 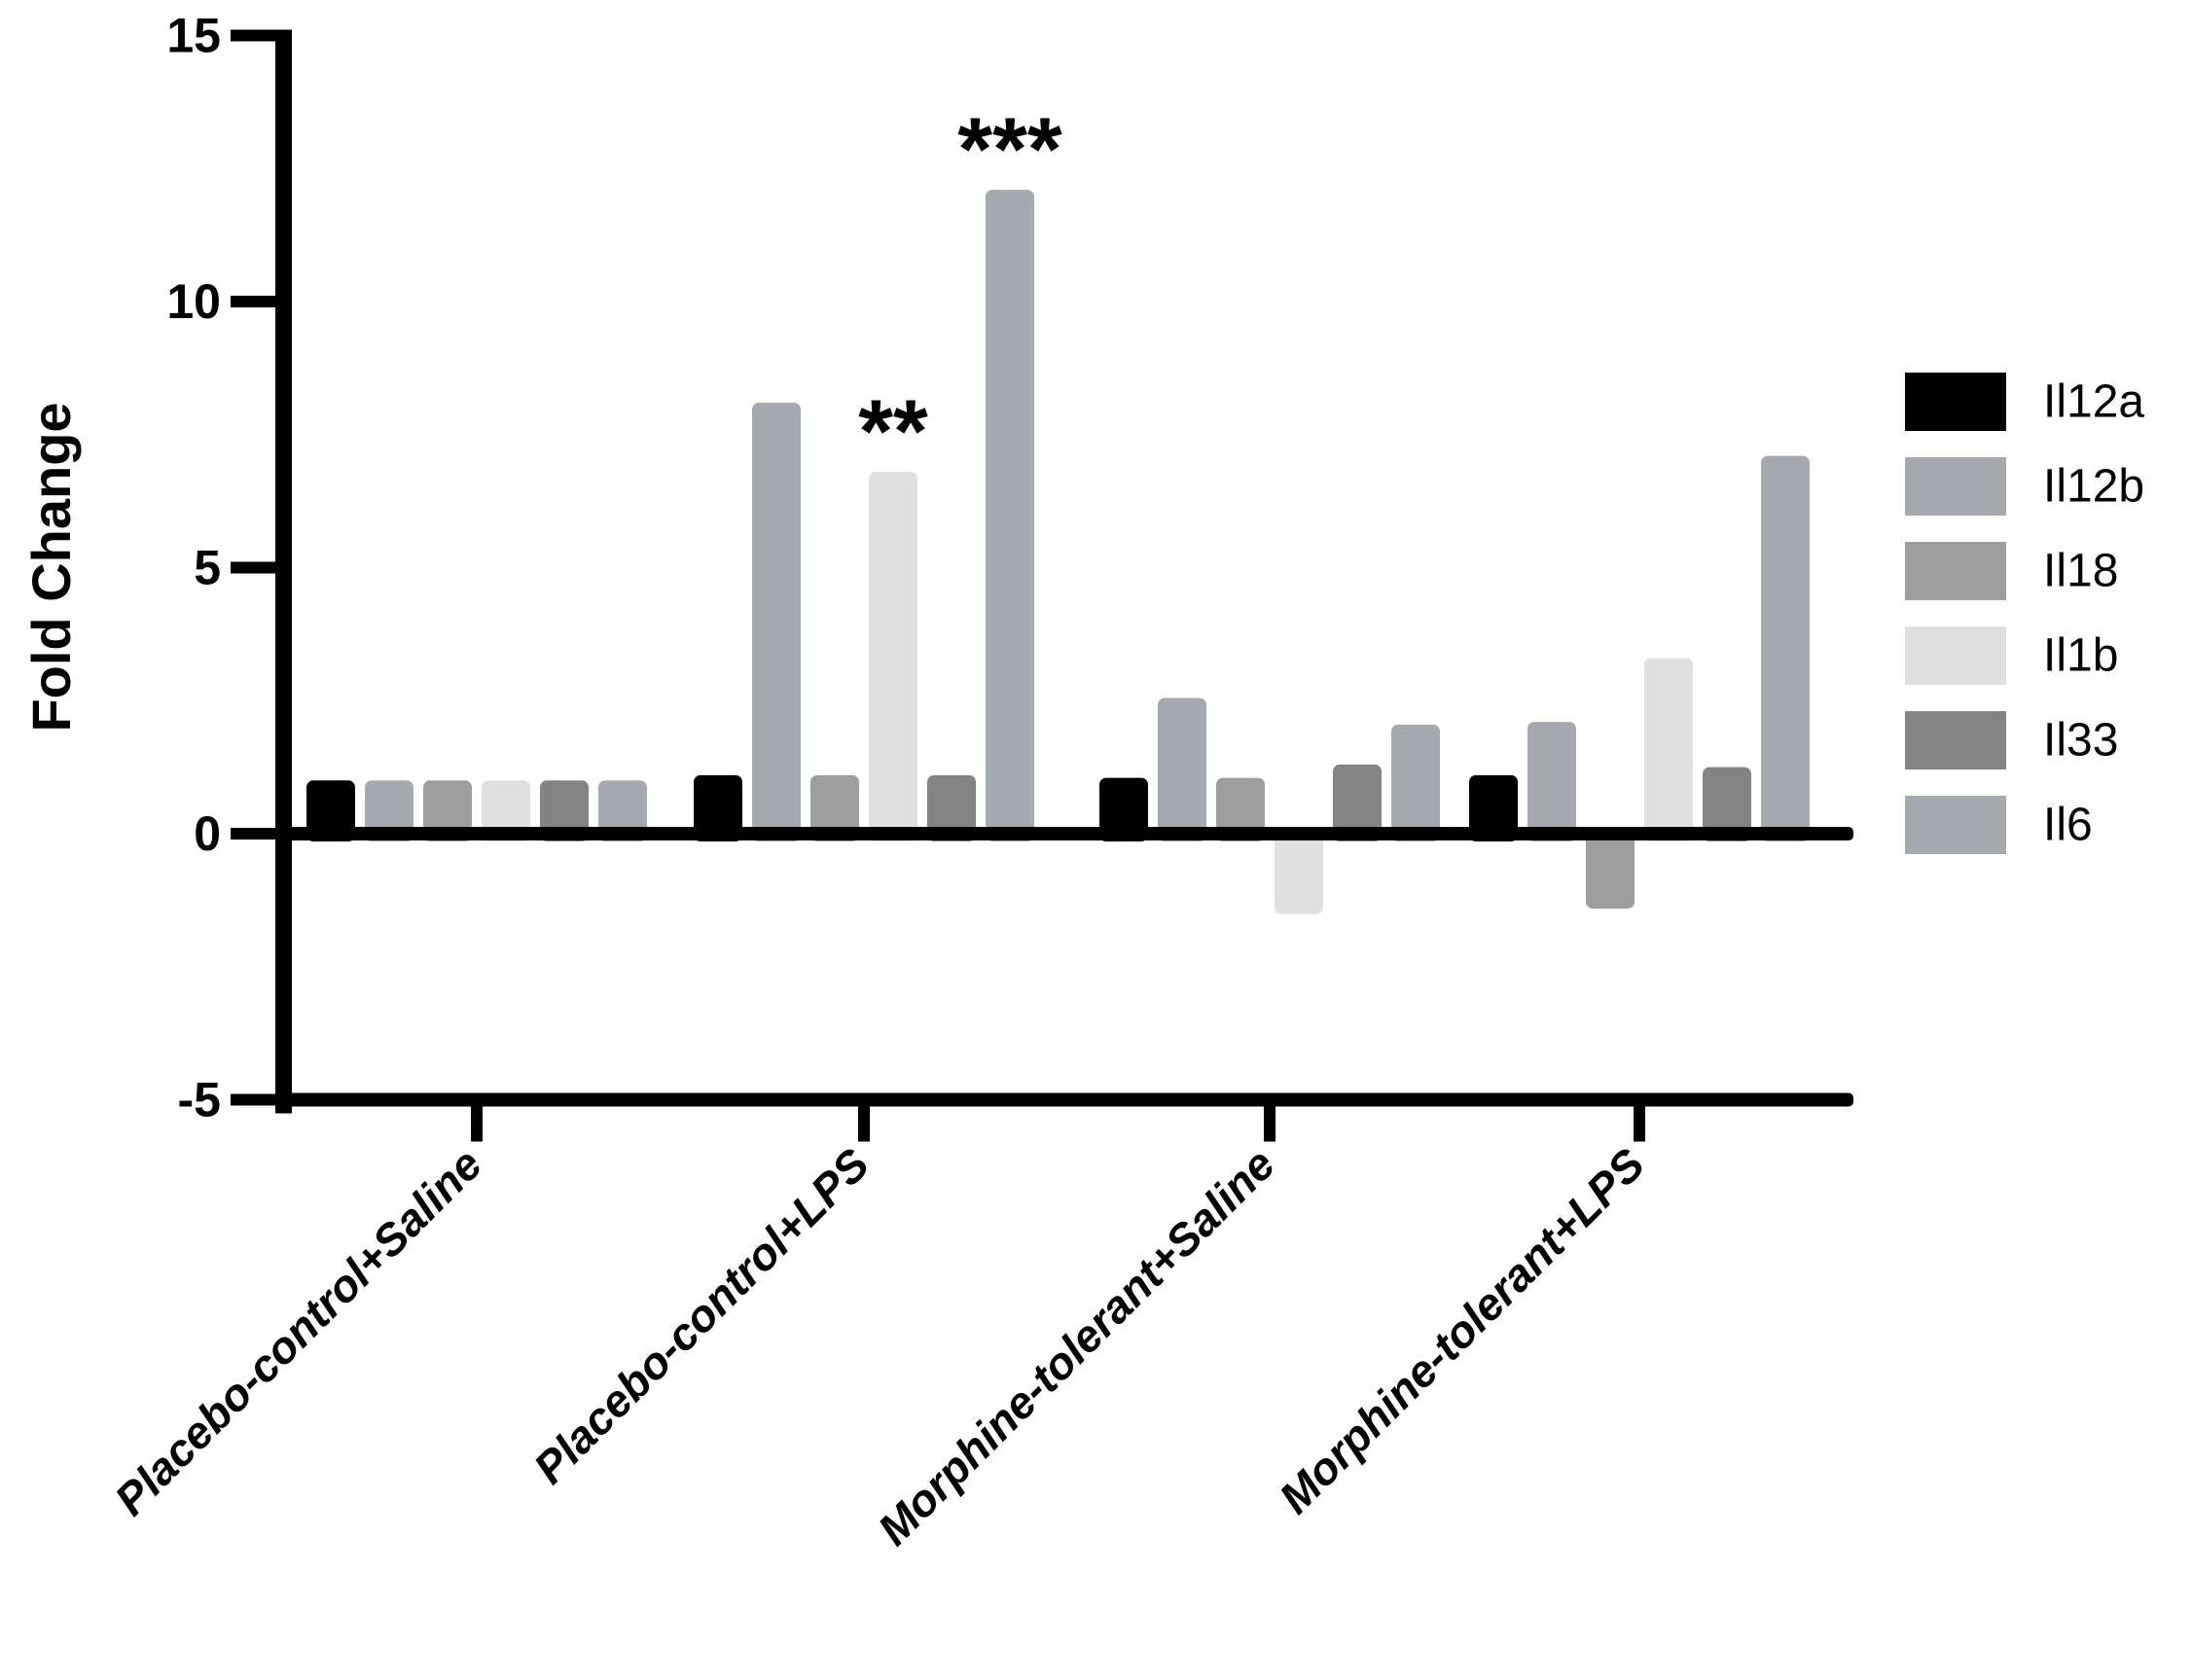 What do you see at coordinates (1955, 486) in the screenshot?
I see `legend-swatch-Il12b` at bounding box center [1955, 486].